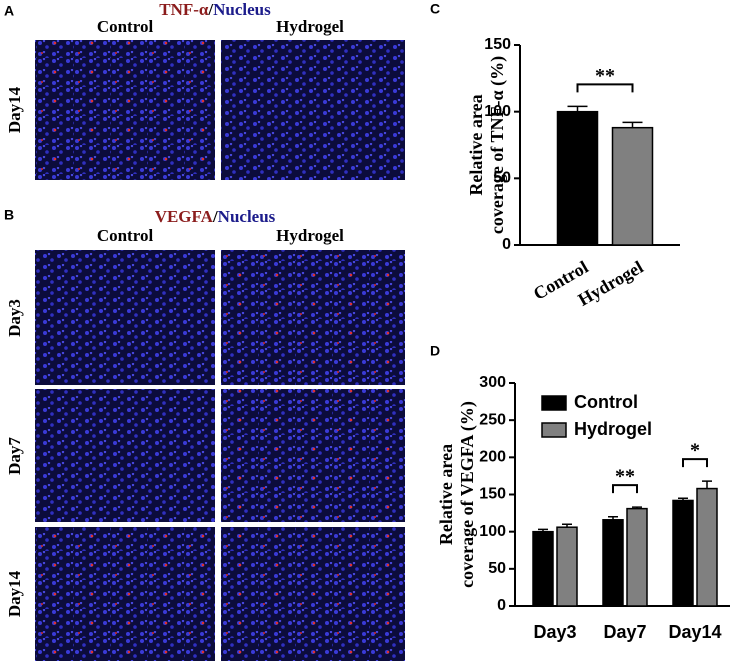 This screenshot has height=663, width=736. What do you see at coordinates (492, 457) in the screenshot?
I see `y-tick-label: 200` at bounding box center [492, 457].